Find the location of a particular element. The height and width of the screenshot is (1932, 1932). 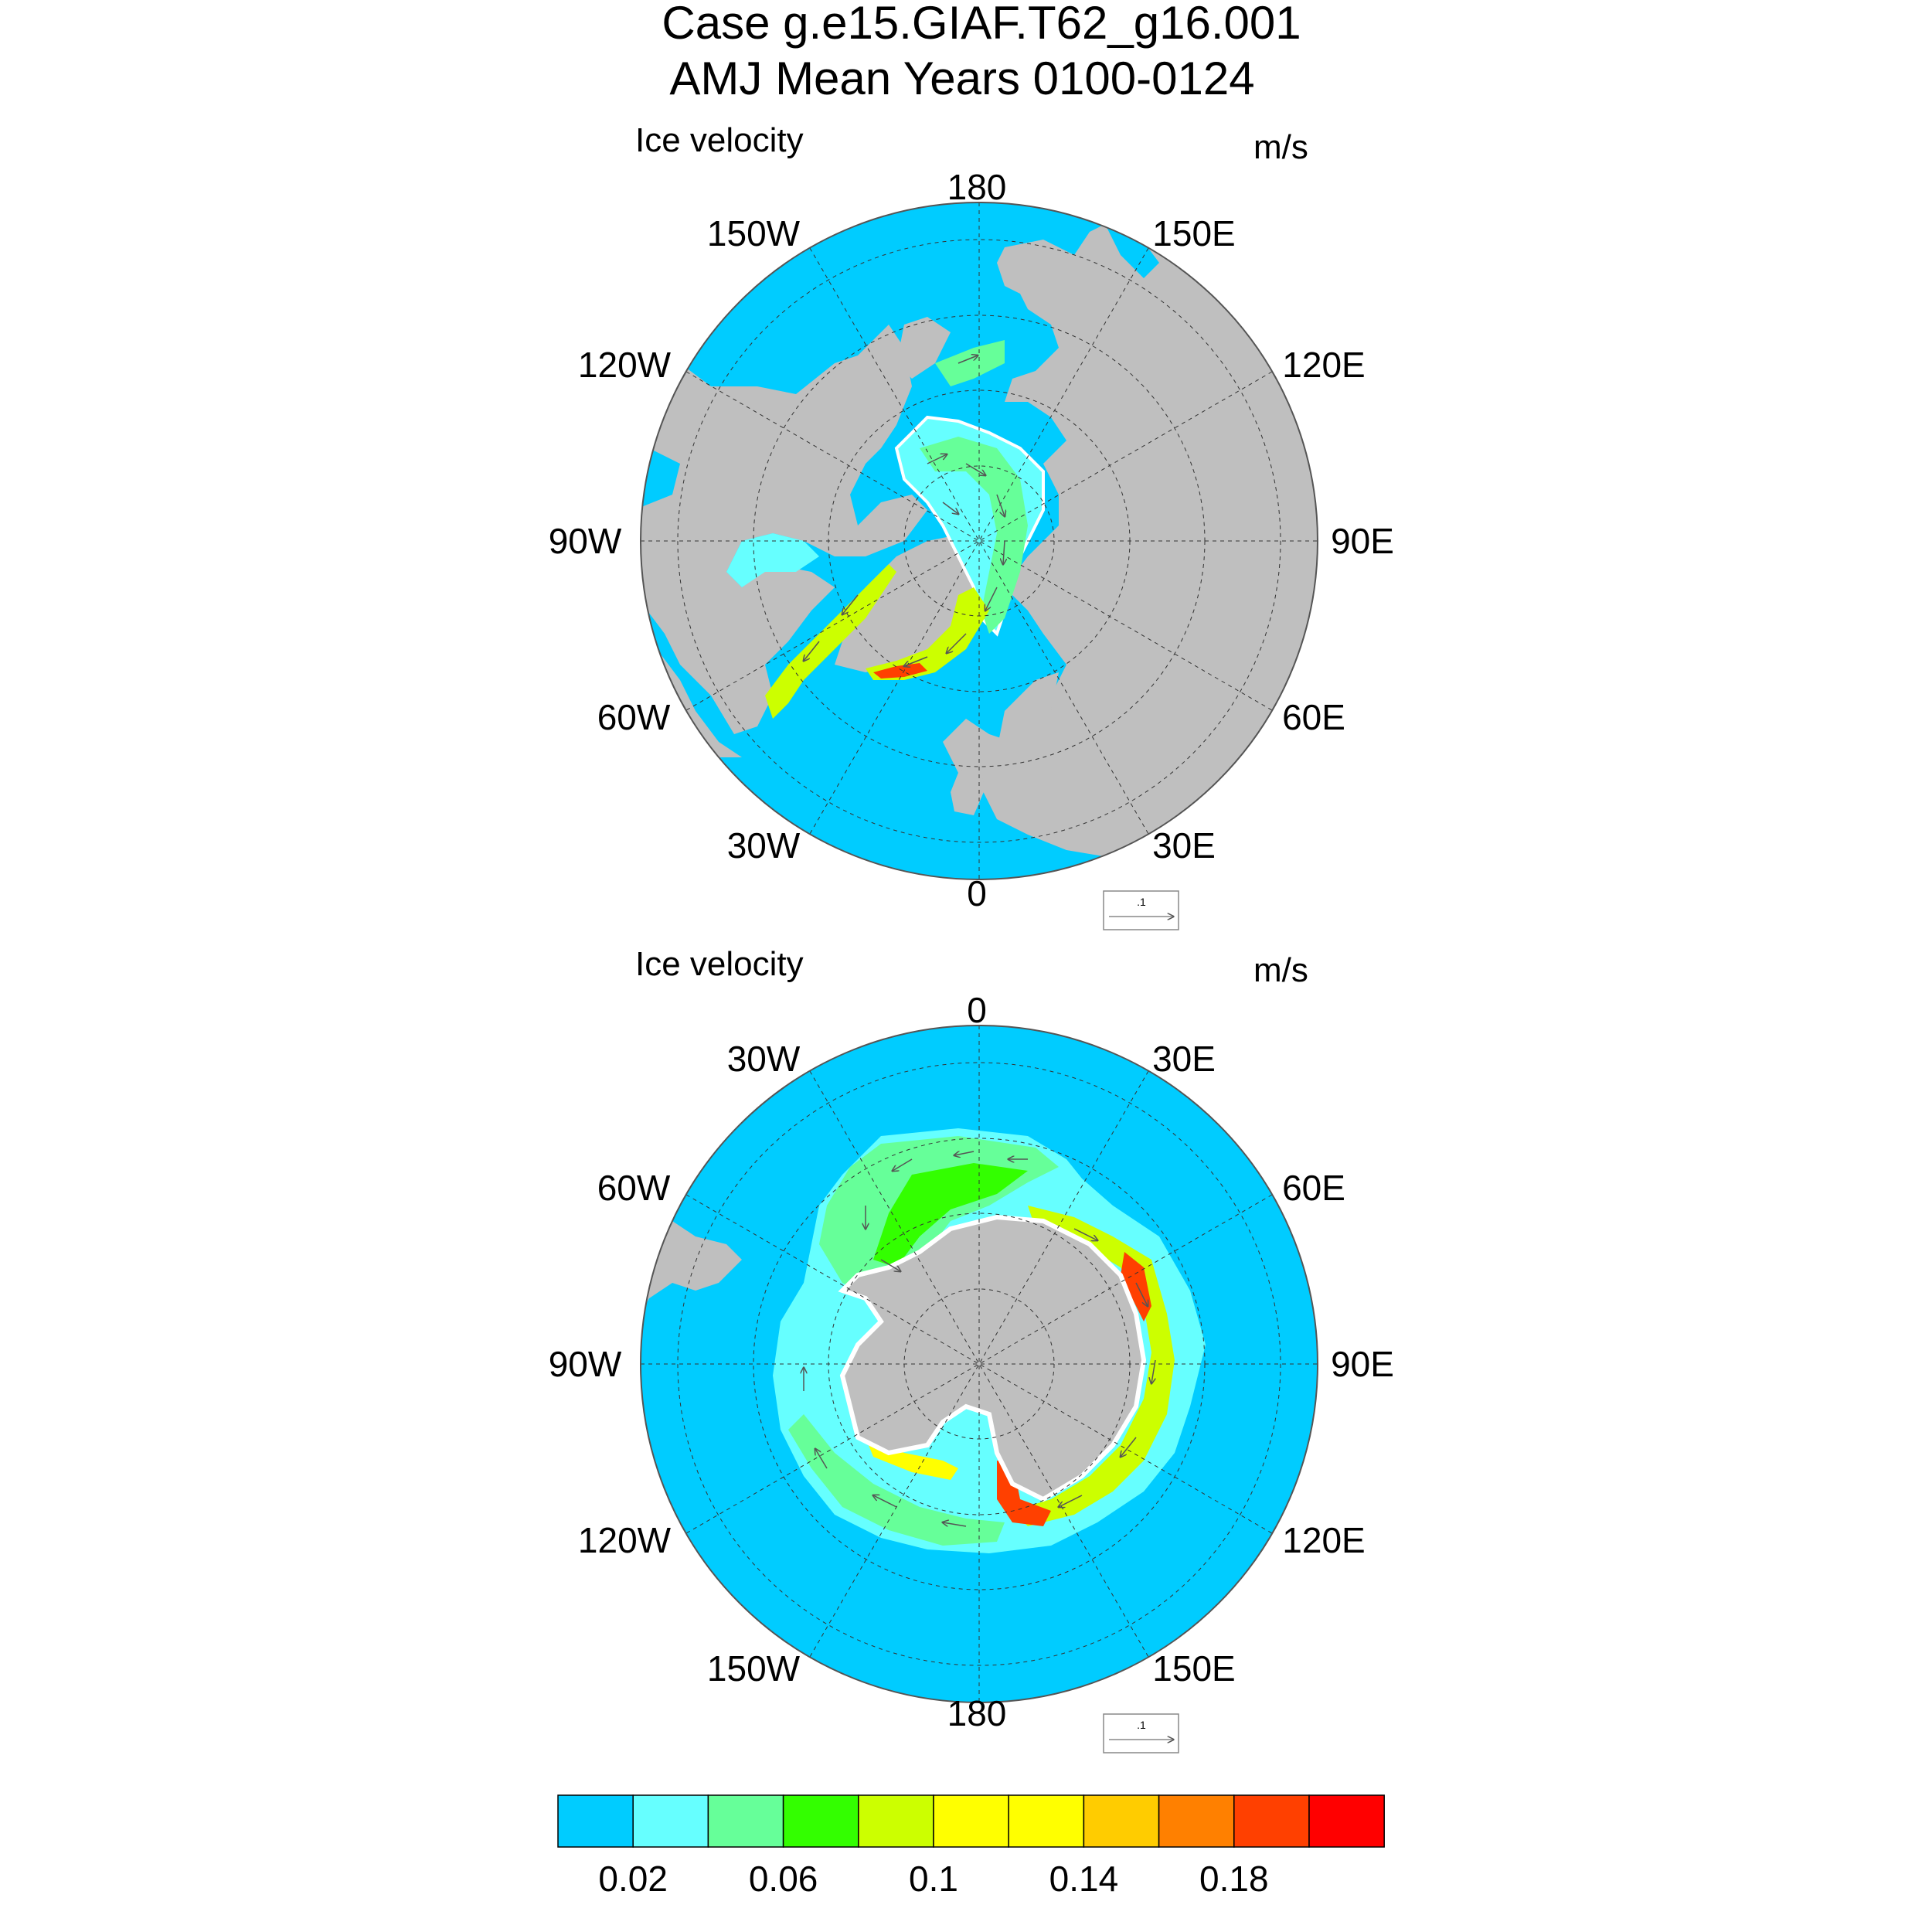

north-lon-mid-lower-left: 60W is located at coordinates (634, 717).